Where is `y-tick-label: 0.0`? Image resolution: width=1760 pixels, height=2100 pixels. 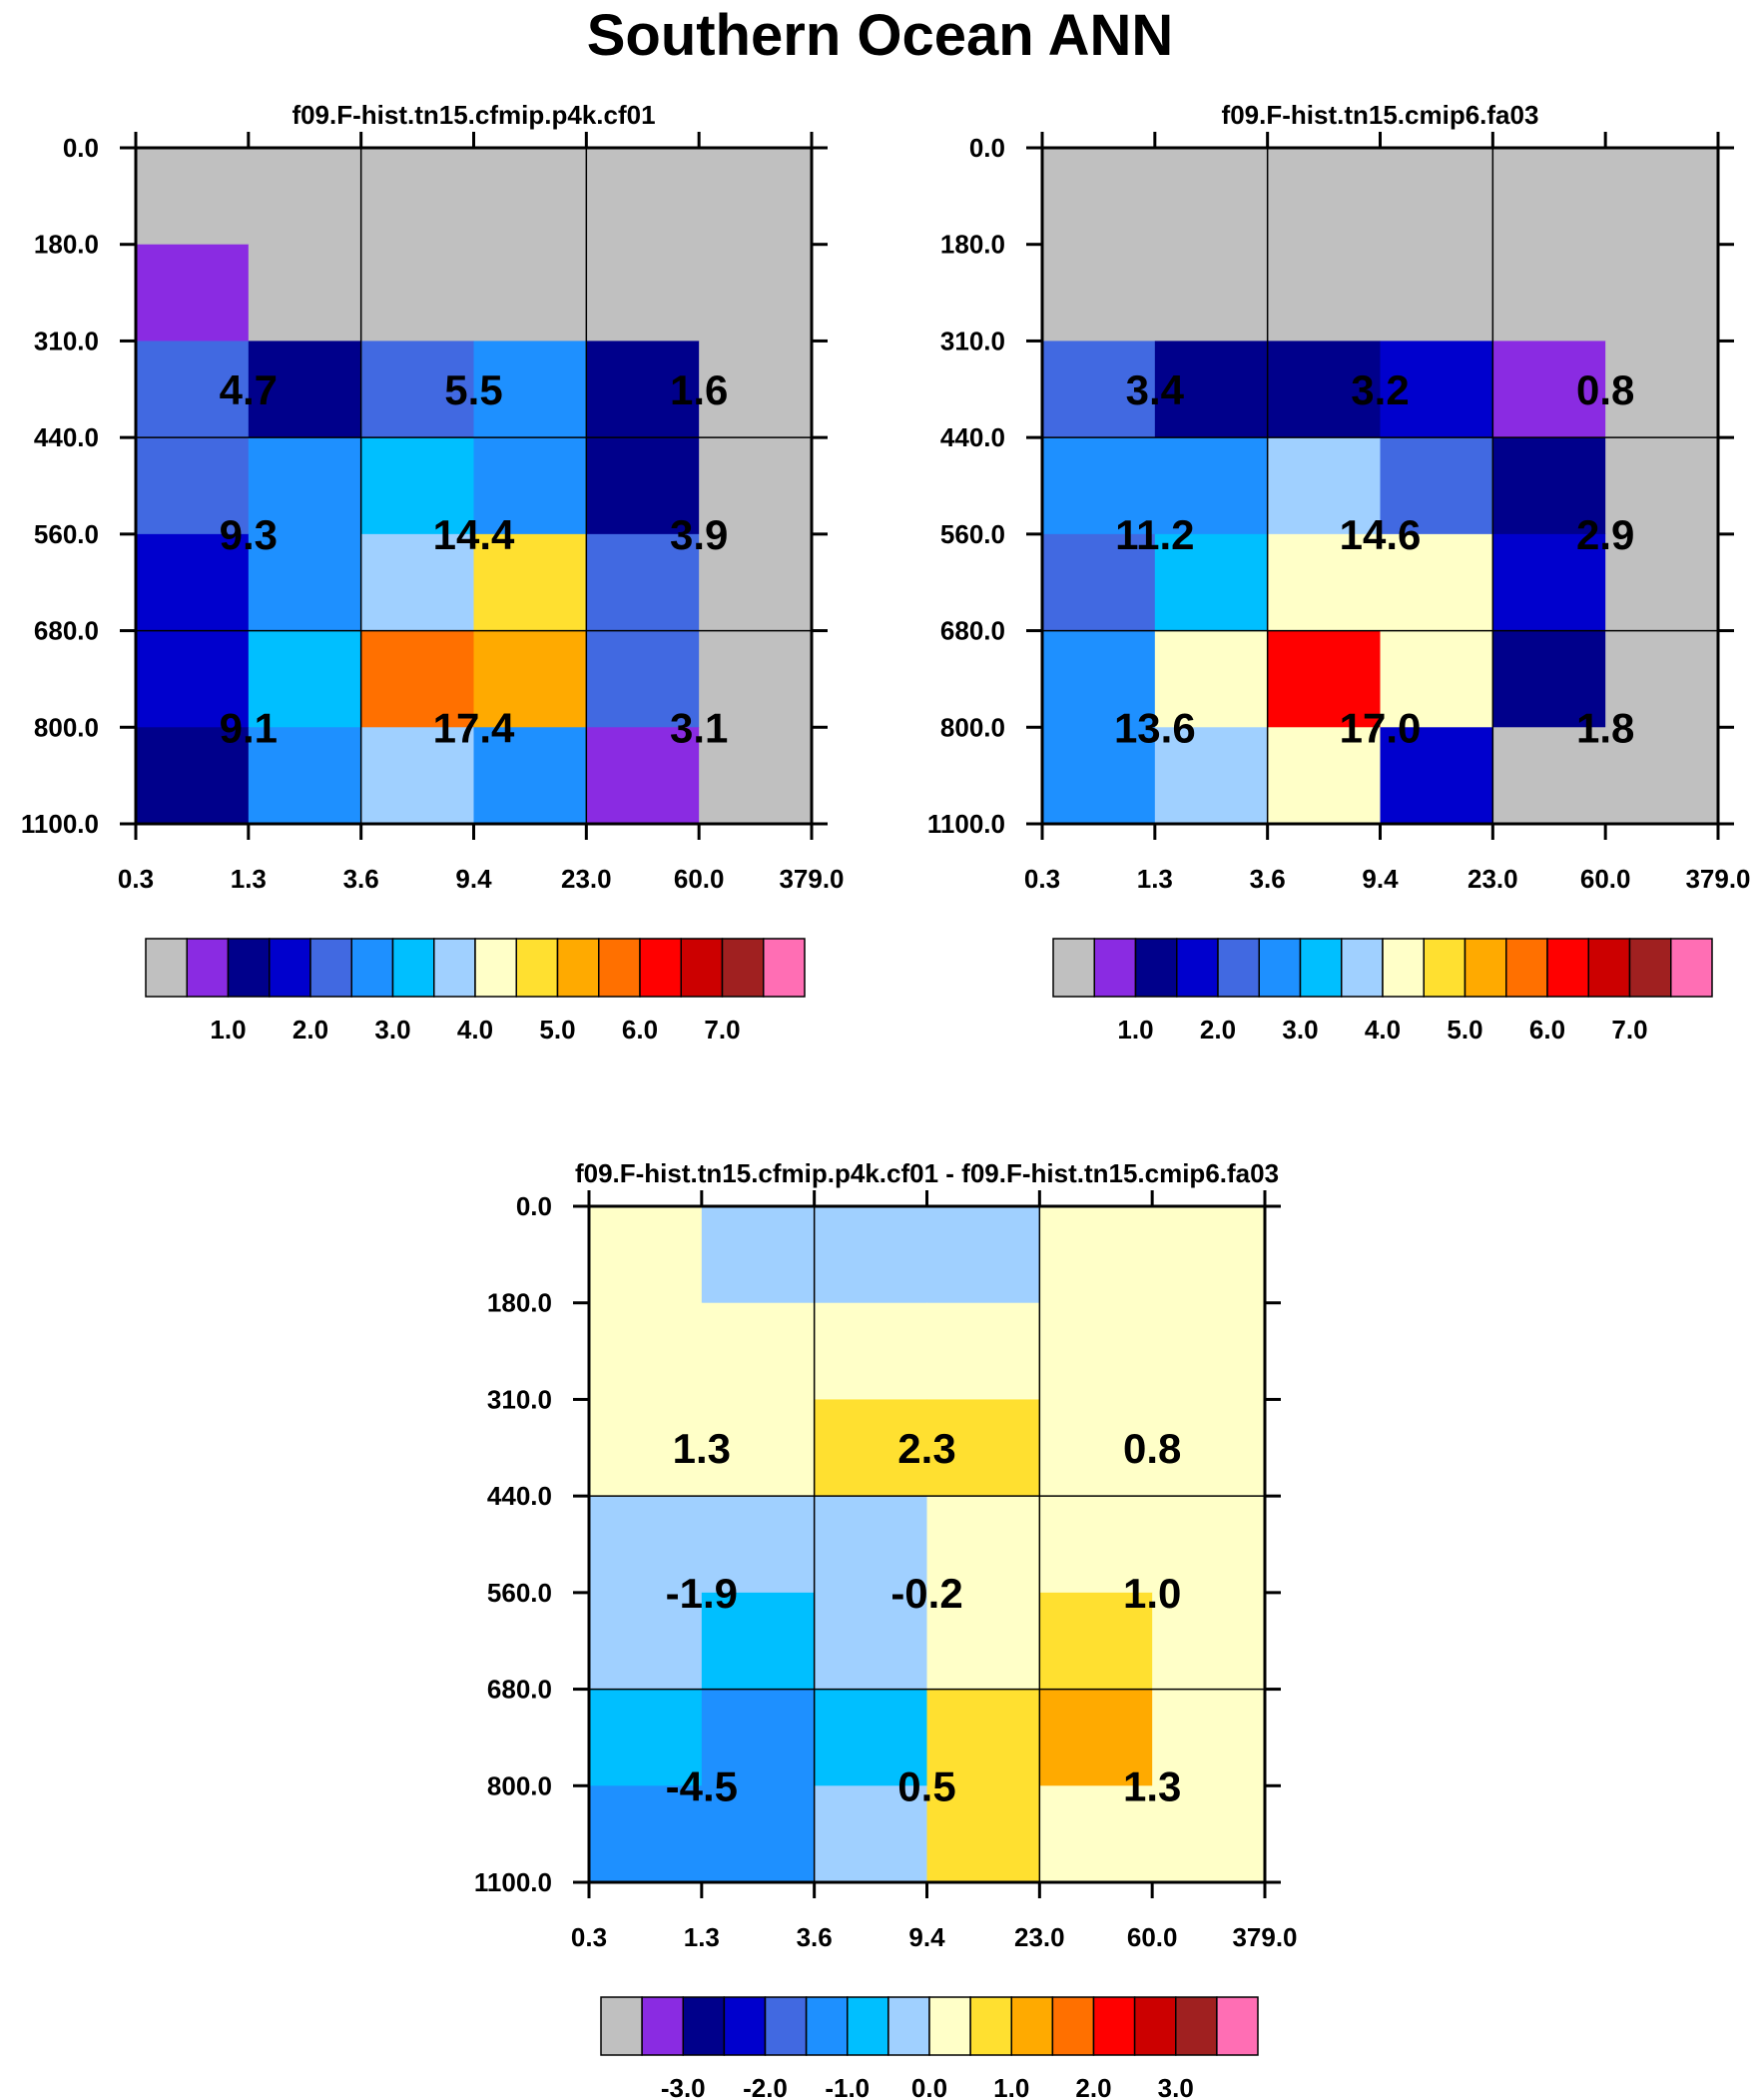 y-tick-label: 0.0 is located at coordinates (534, 1206).